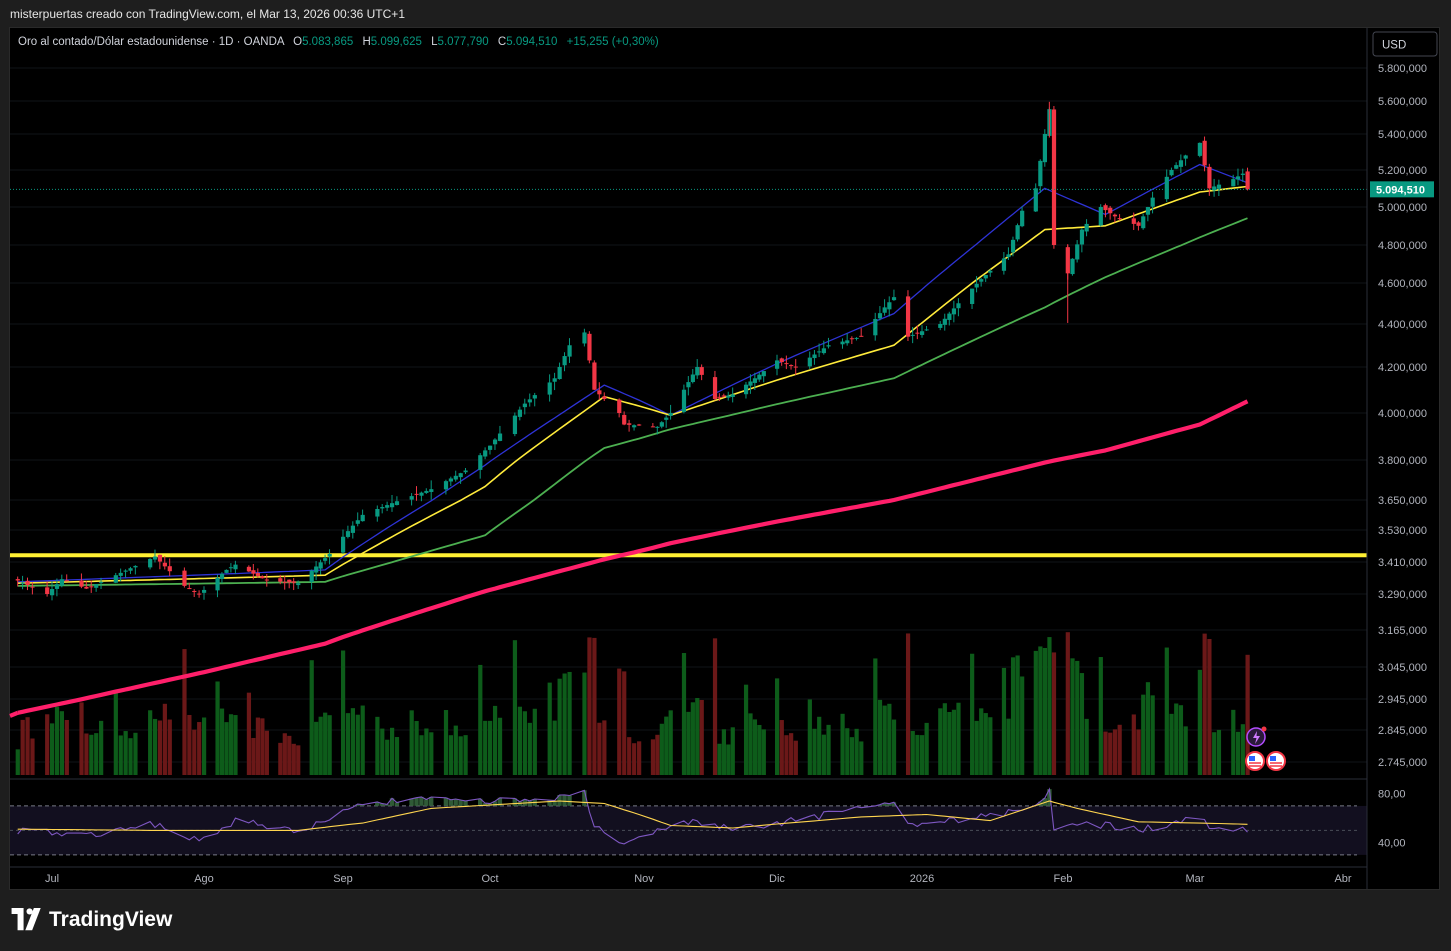 The height and width of the screenshot is (951, 1451). I want to click on price-axis-label: 5.200,000, so click(1402, 171).